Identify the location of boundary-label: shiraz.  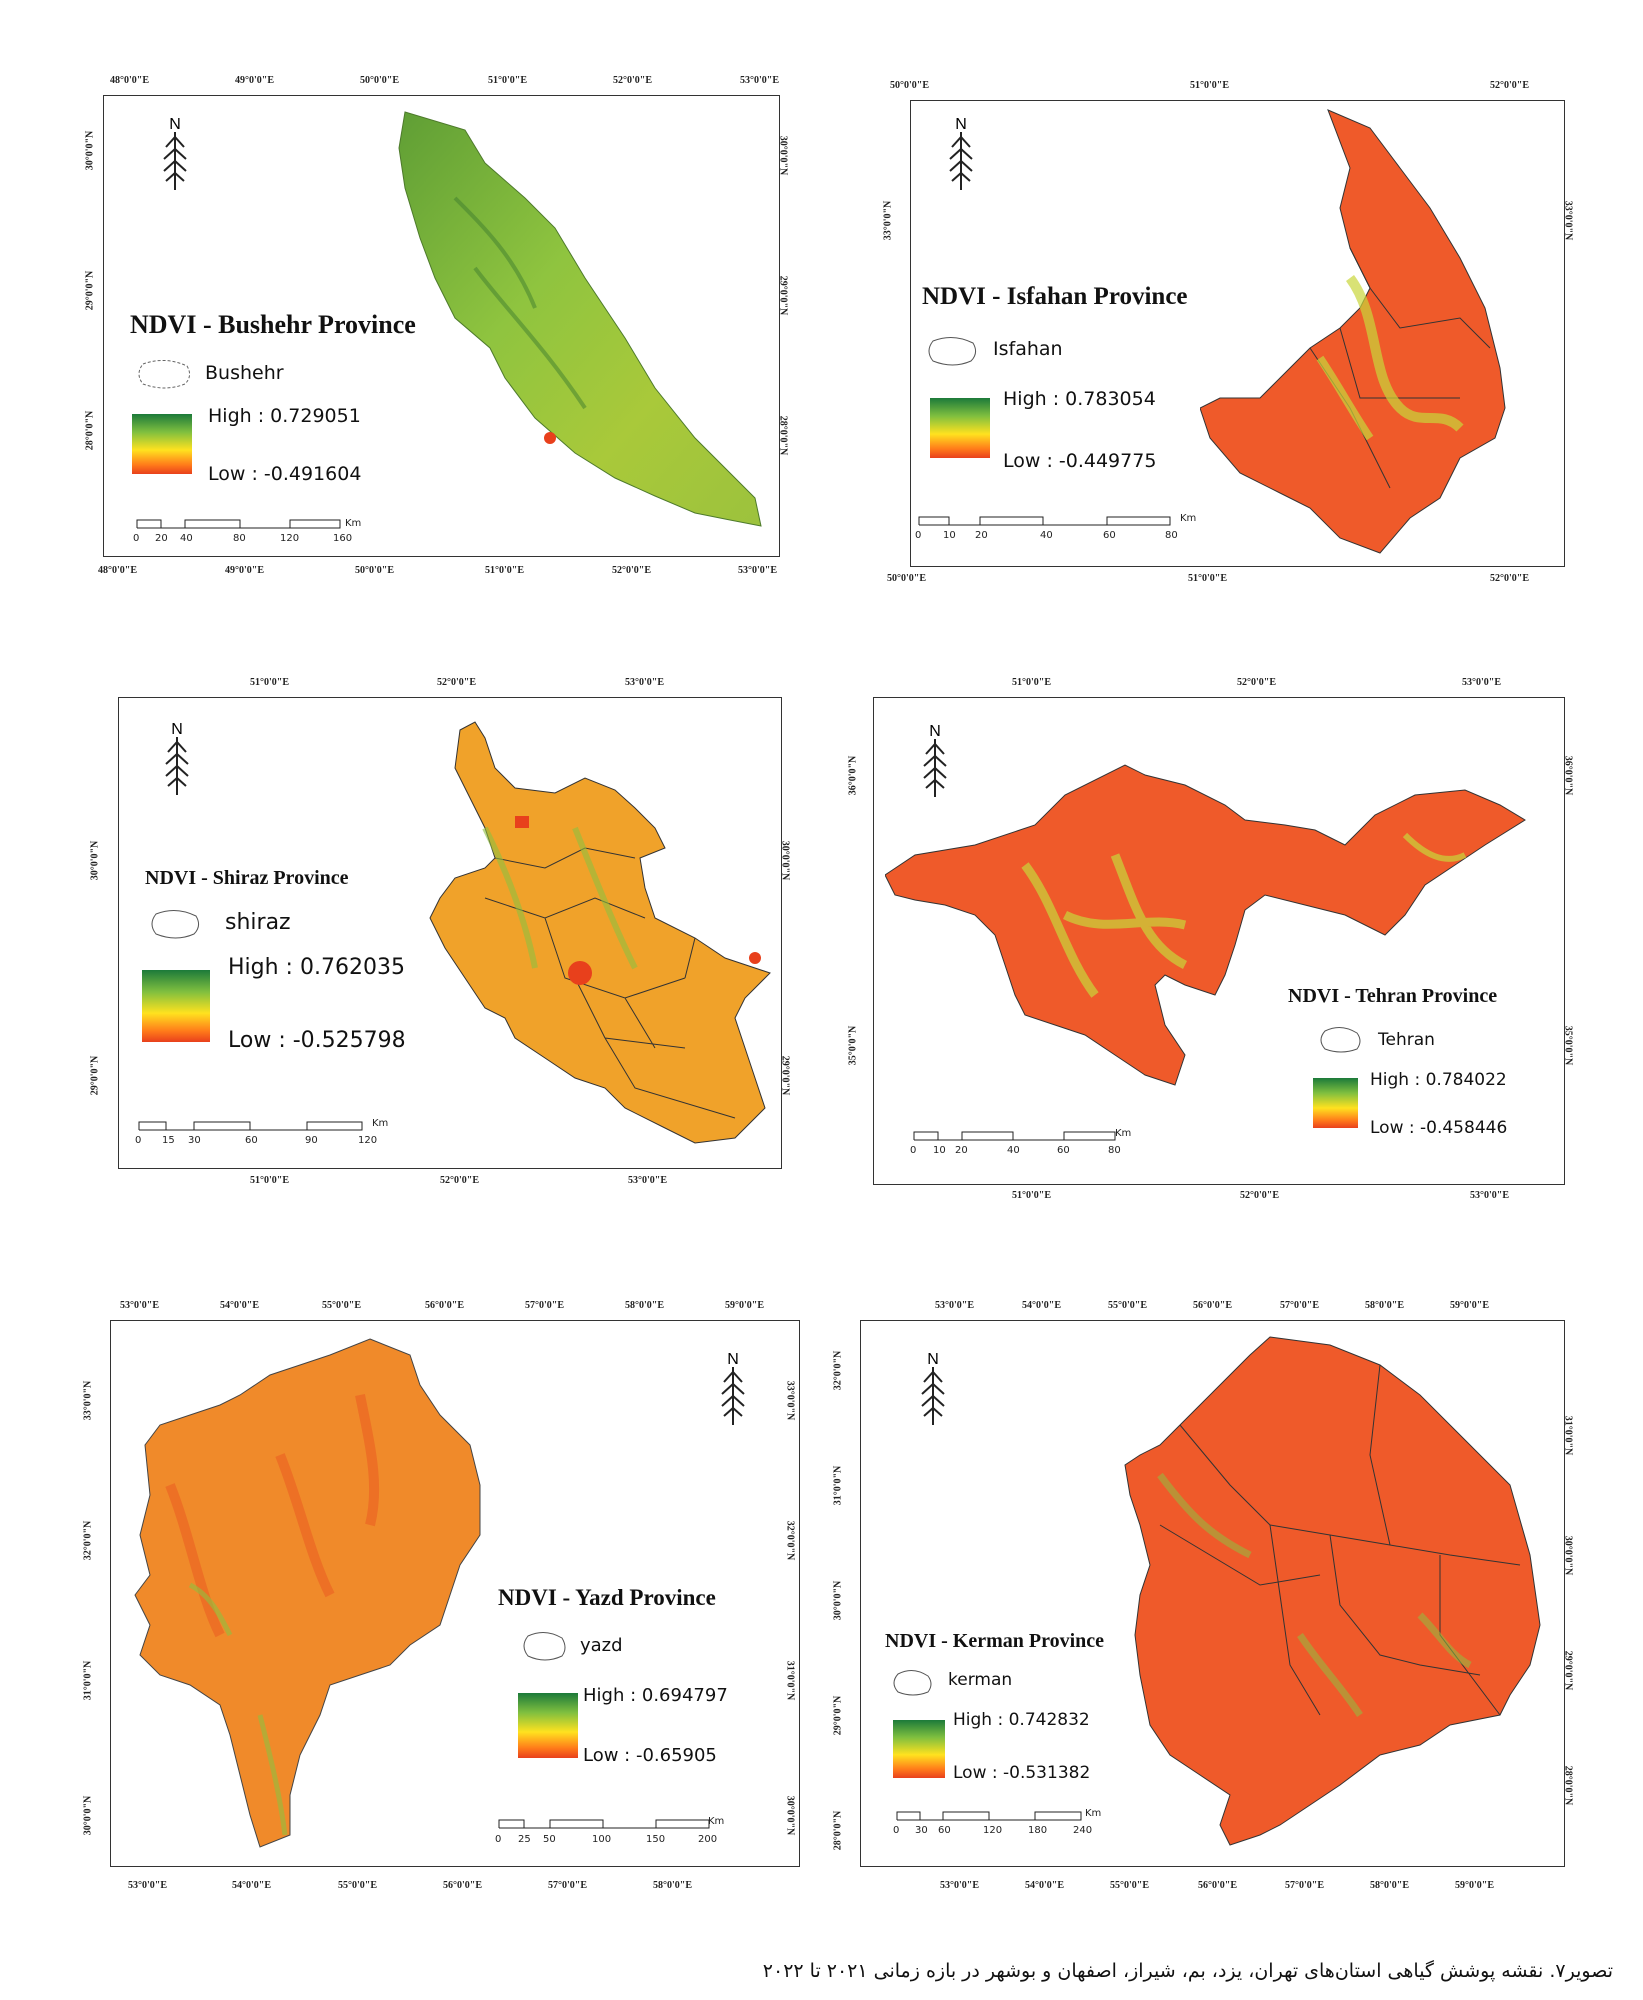
(258, 922).